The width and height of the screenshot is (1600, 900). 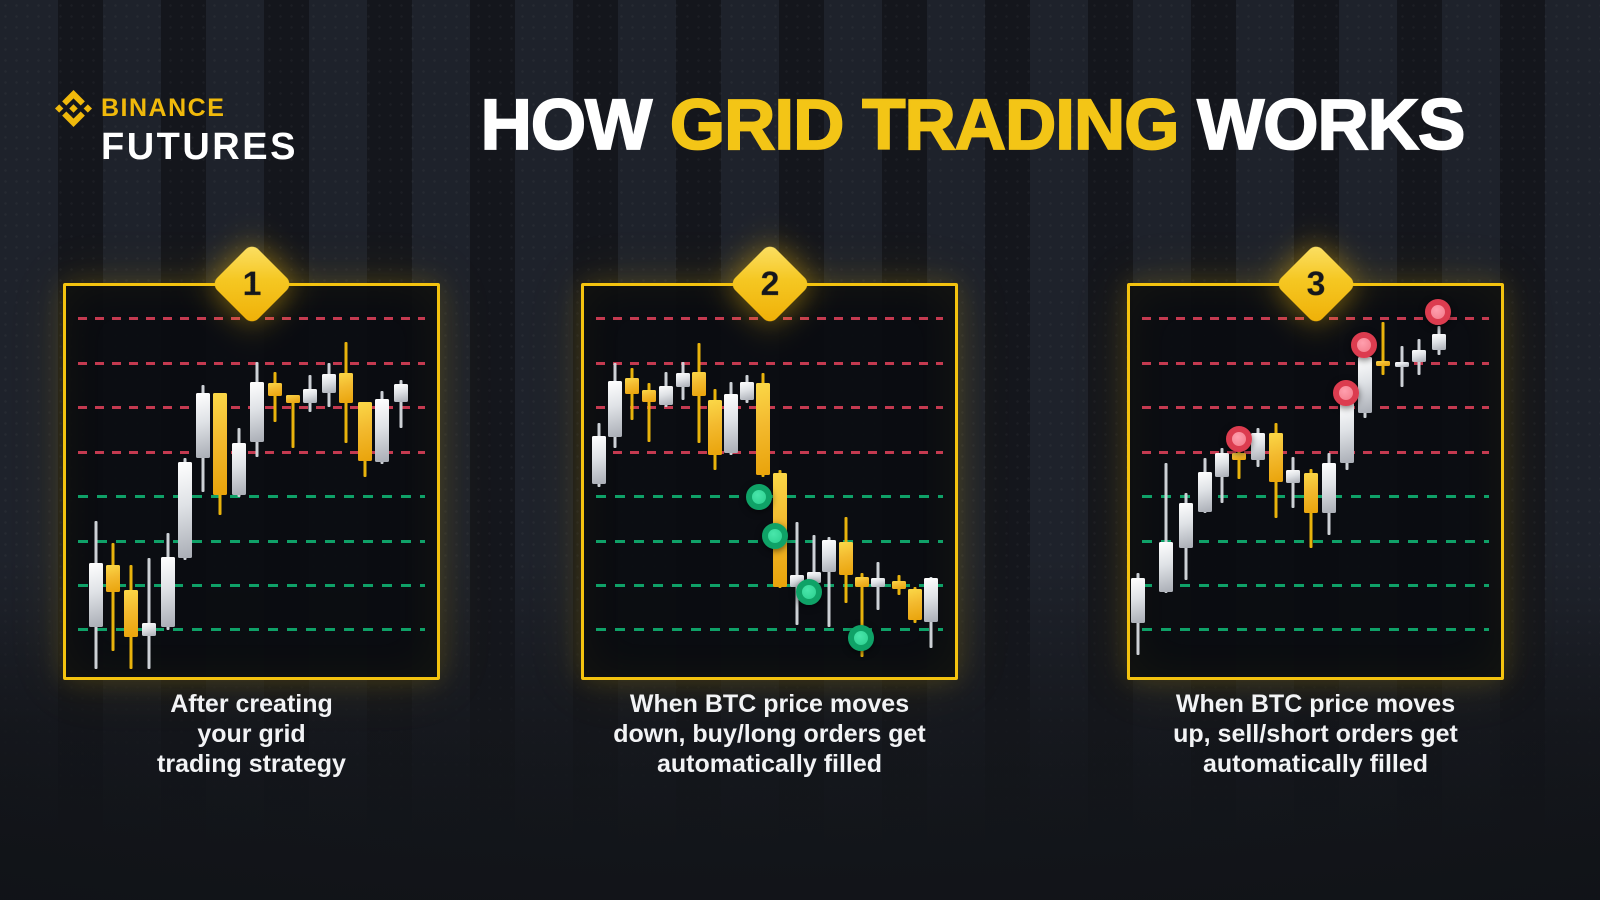 I want to click on step-number-2: 2, so click(x=769, y=283).